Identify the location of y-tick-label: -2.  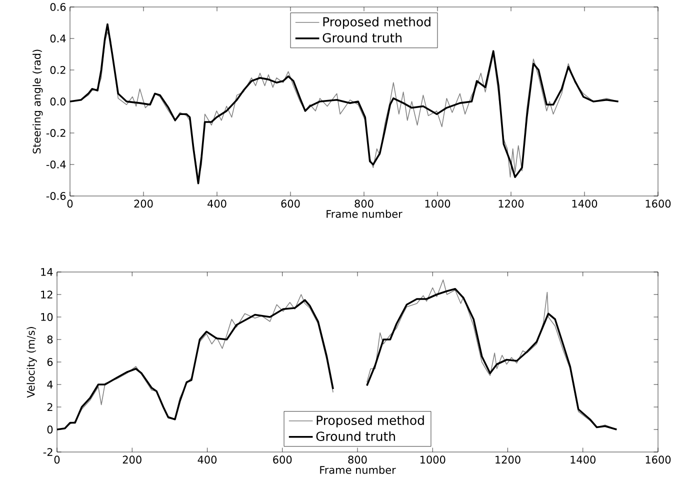
(47, 452).